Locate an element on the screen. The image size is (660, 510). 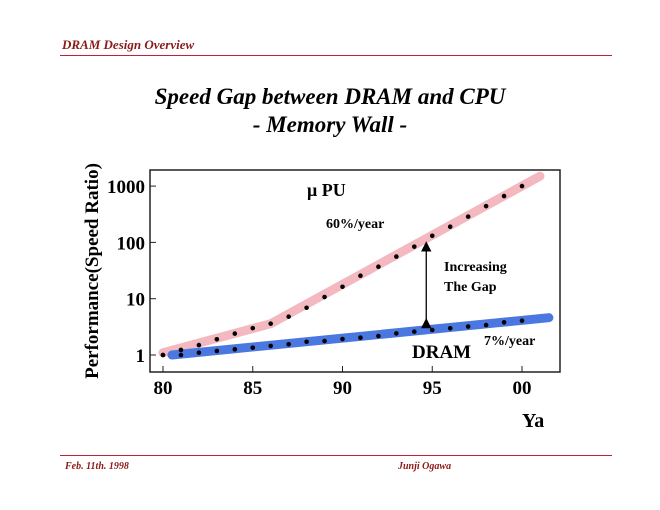
gap-annotation-line2: The Gap is located at coordinates (470, 287).